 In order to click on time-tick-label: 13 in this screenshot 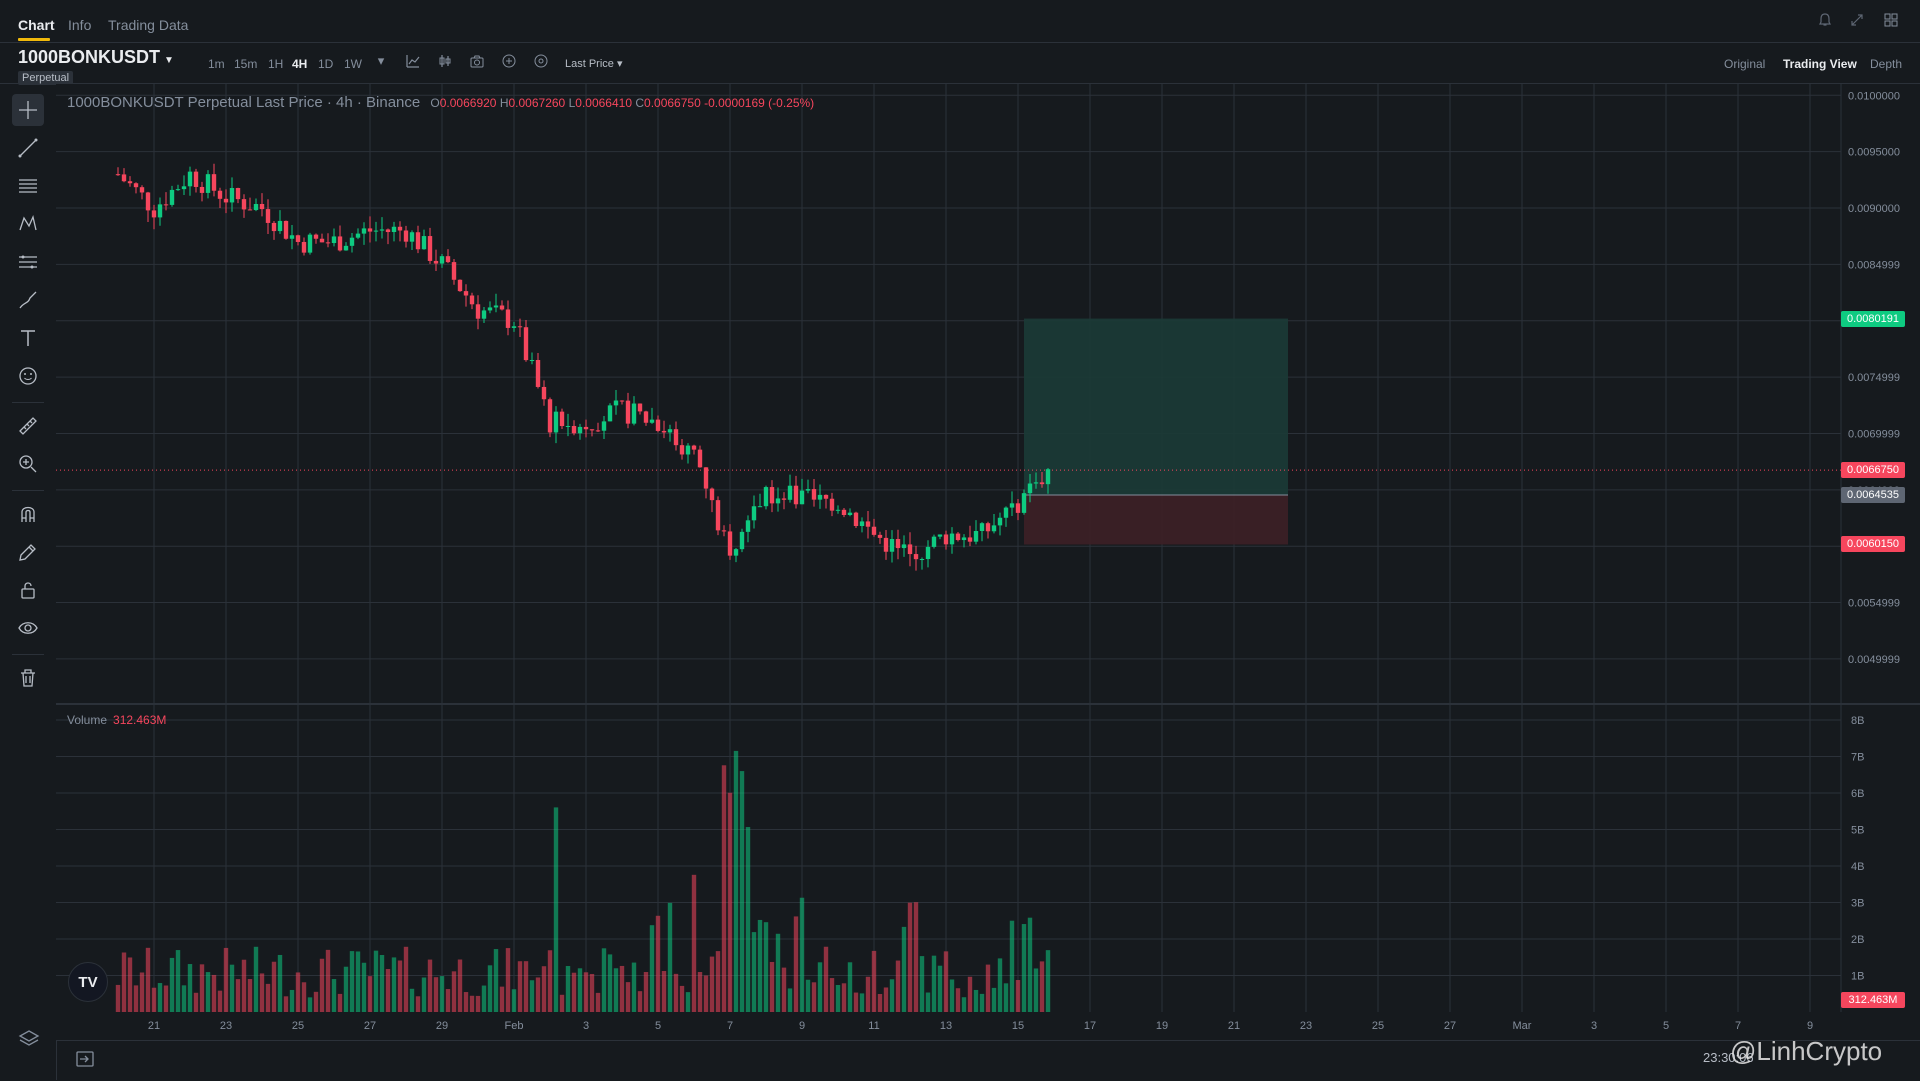, I will do `click(946, 1026)`.